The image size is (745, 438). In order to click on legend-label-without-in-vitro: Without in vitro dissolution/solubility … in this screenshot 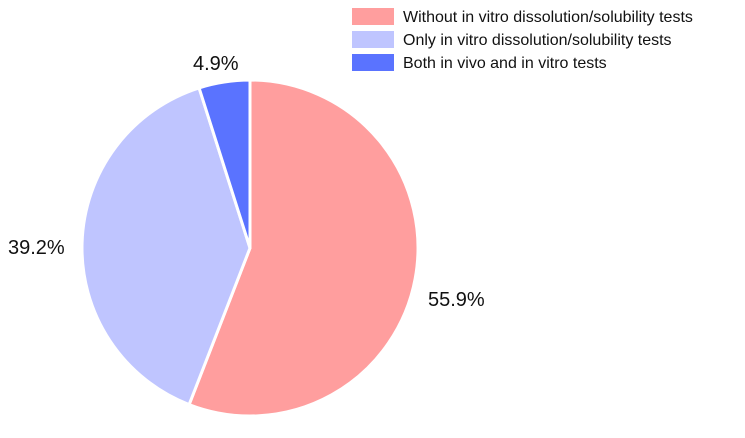, I will do `click(548, 17)`.